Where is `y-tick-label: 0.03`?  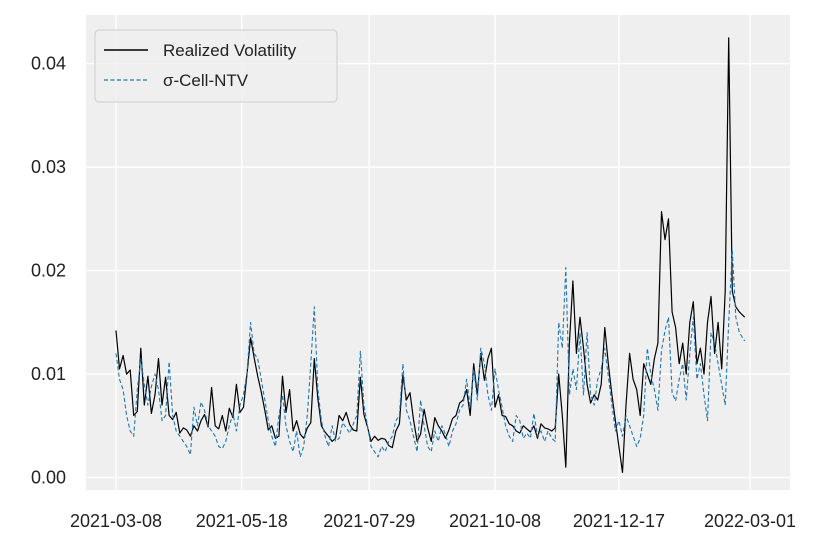 y-tick-label: 0.03 is located at coordinates (48, 167).